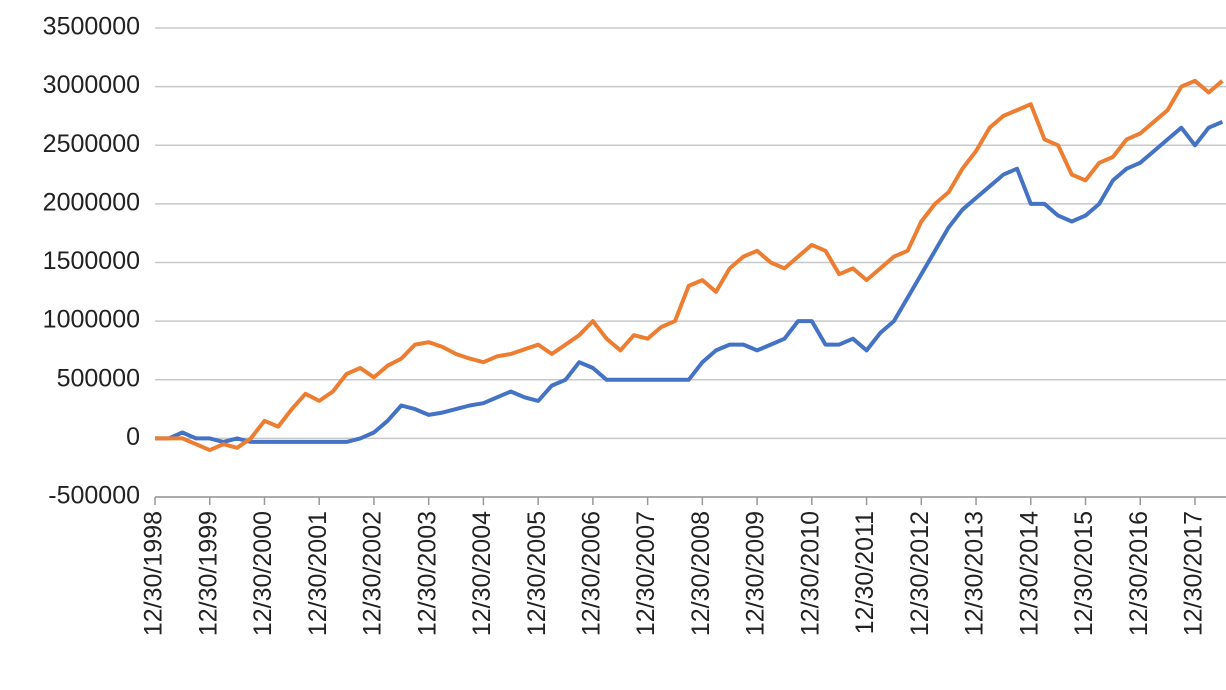 The width and height of the screenshot is (1226, 690). I want to click on x-tick-label: 12/30/2004, so click(482, 573).